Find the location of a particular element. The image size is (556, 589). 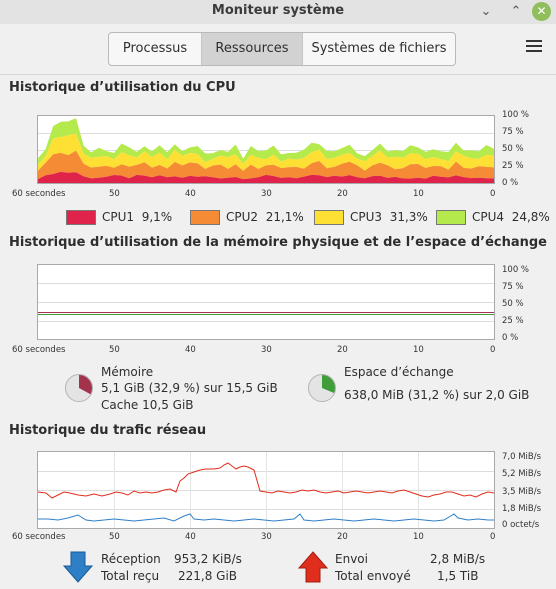

maximize-button: ⌃ is located at coordinates (516, 11).